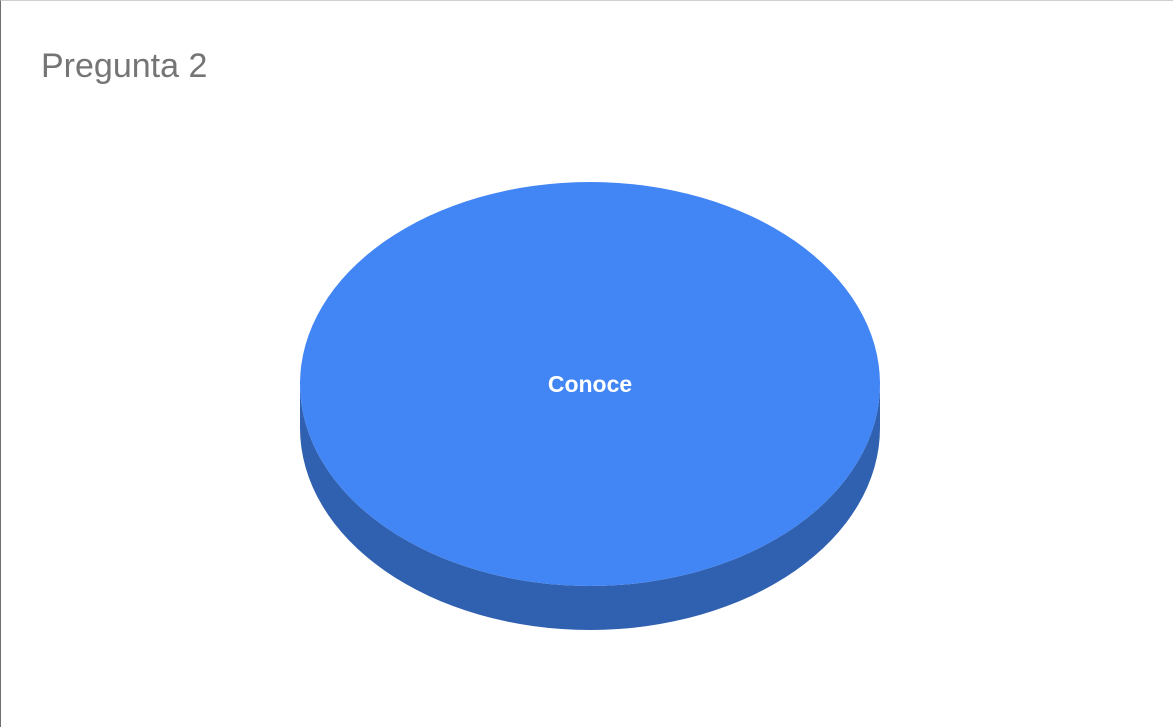 The height and width of the screenshot is (728, 1174). I want to click on pie-slice-label-conoce: Conoce, so click(590, 384).